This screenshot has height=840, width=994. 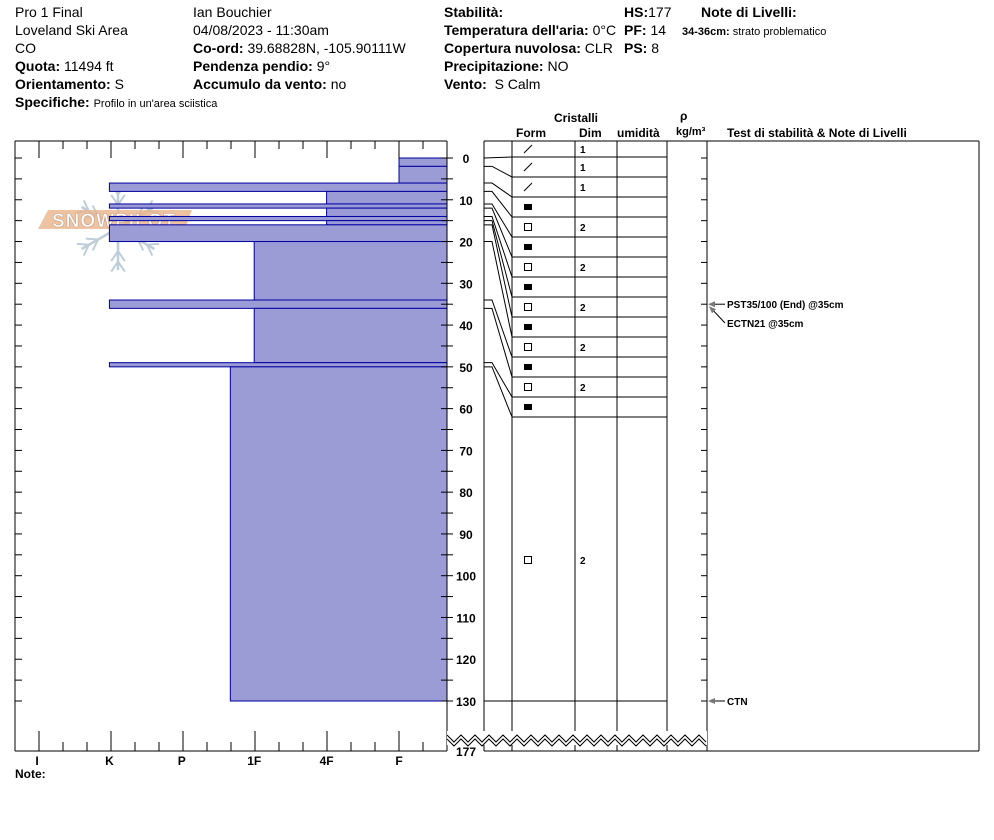 I want to click on layer-note-text: strato problematico, so click(x=779, y=32).